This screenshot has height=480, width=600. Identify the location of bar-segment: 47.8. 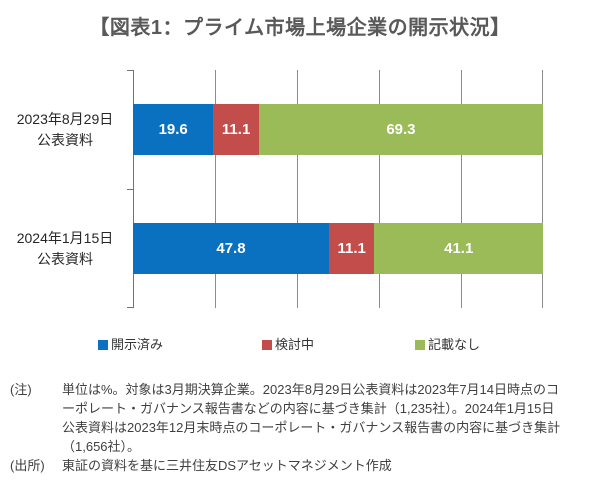
(231, 248).